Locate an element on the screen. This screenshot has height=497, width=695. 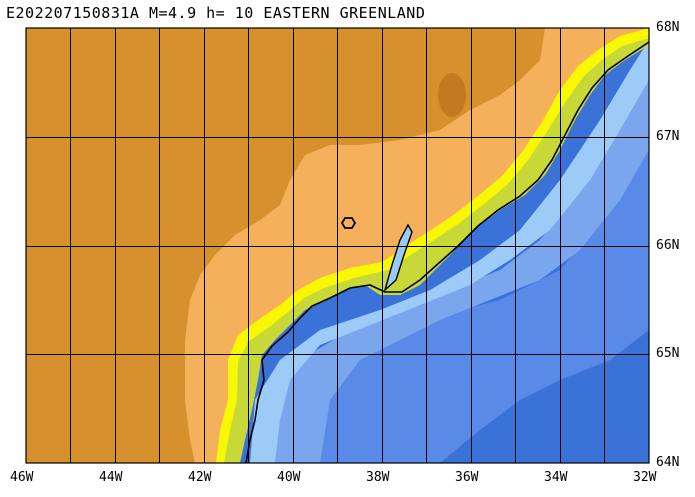
lat-label-65n: 65N is located at coordinates (668, 353).